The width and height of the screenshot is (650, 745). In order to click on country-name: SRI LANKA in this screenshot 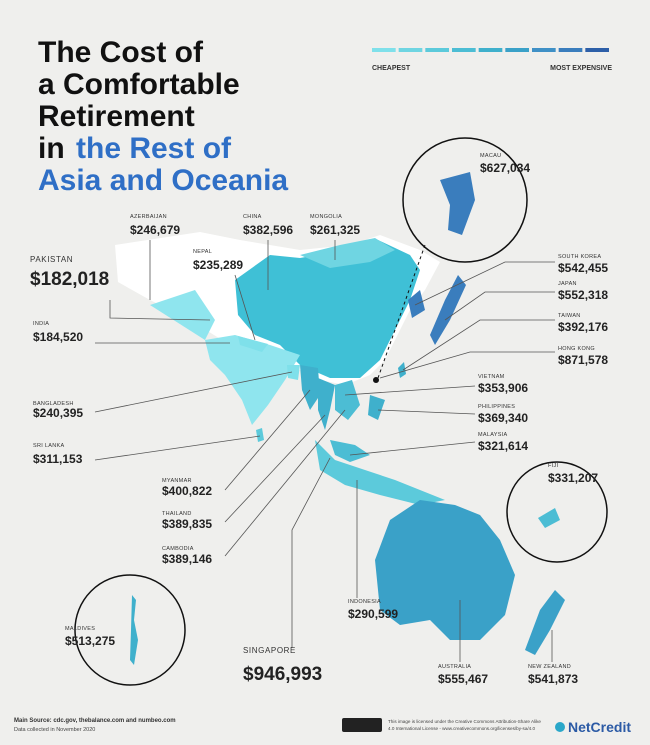, I will do `click(48, 446)`.